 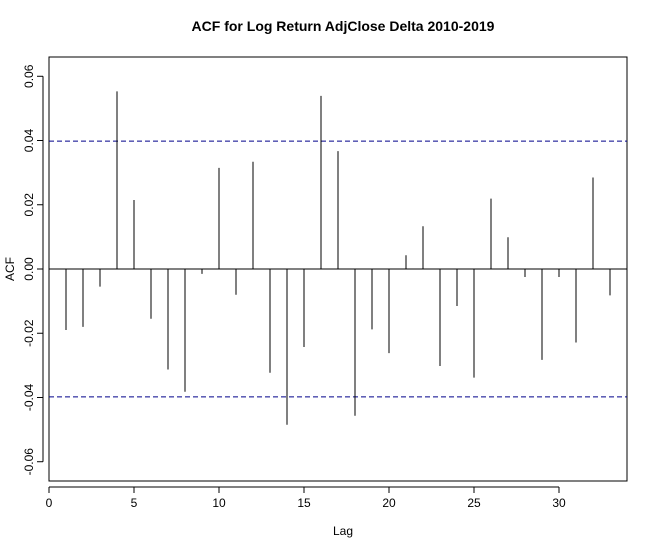 What do you see at coordinates (29, 269) in the screenshot?
I see `y-tick-label-0.00: 0.00` at bounding box center [29, 269].